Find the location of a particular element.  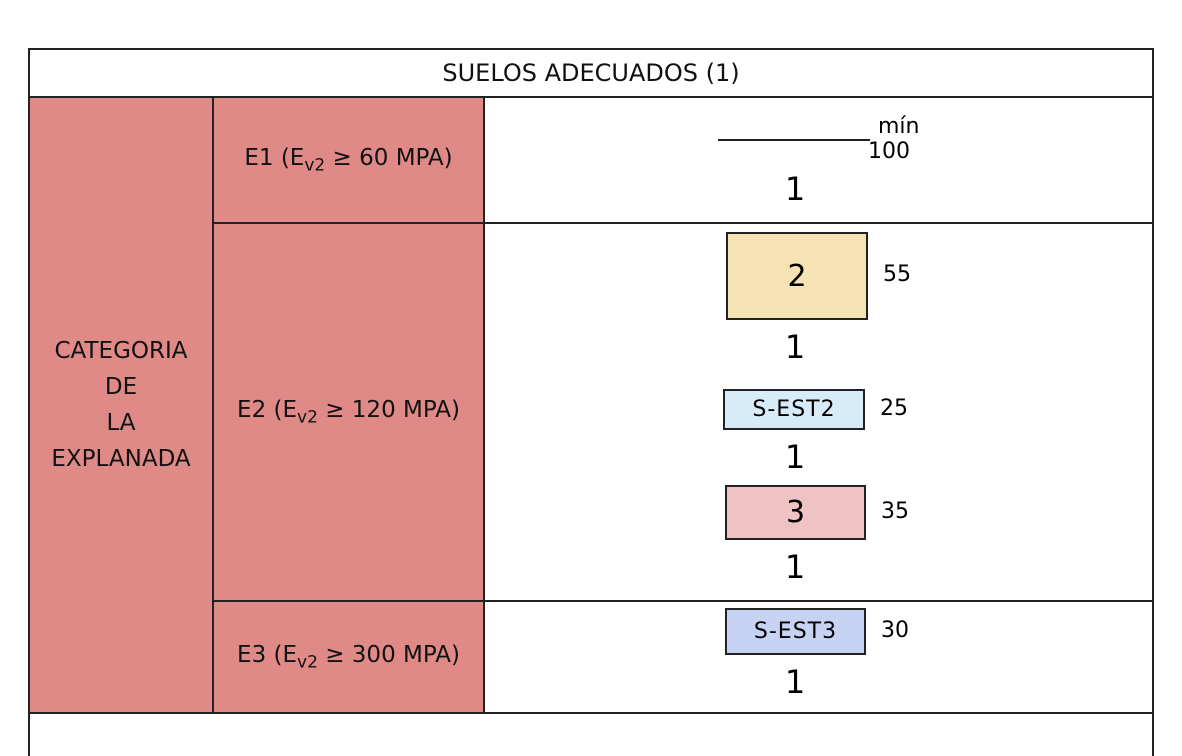

layer-box: S-EST3 is located at coordinates (795, 631).